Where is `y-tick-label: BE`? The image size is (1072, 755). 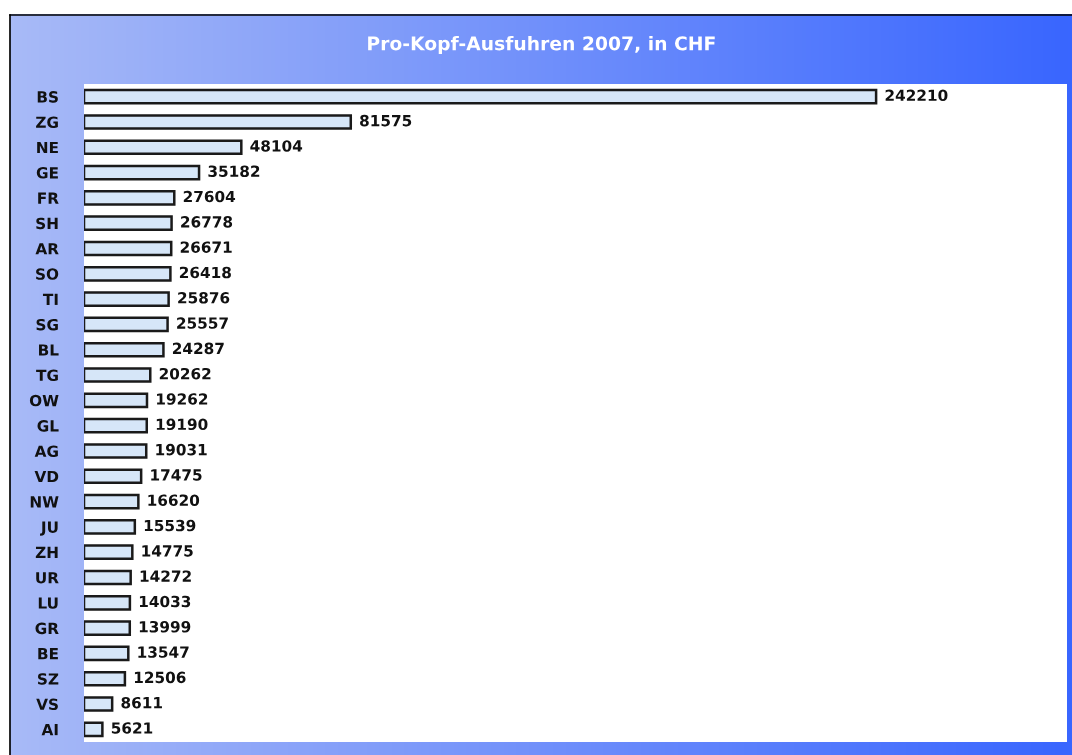 y-tick-label: BE is located at coordinates (48, 654).